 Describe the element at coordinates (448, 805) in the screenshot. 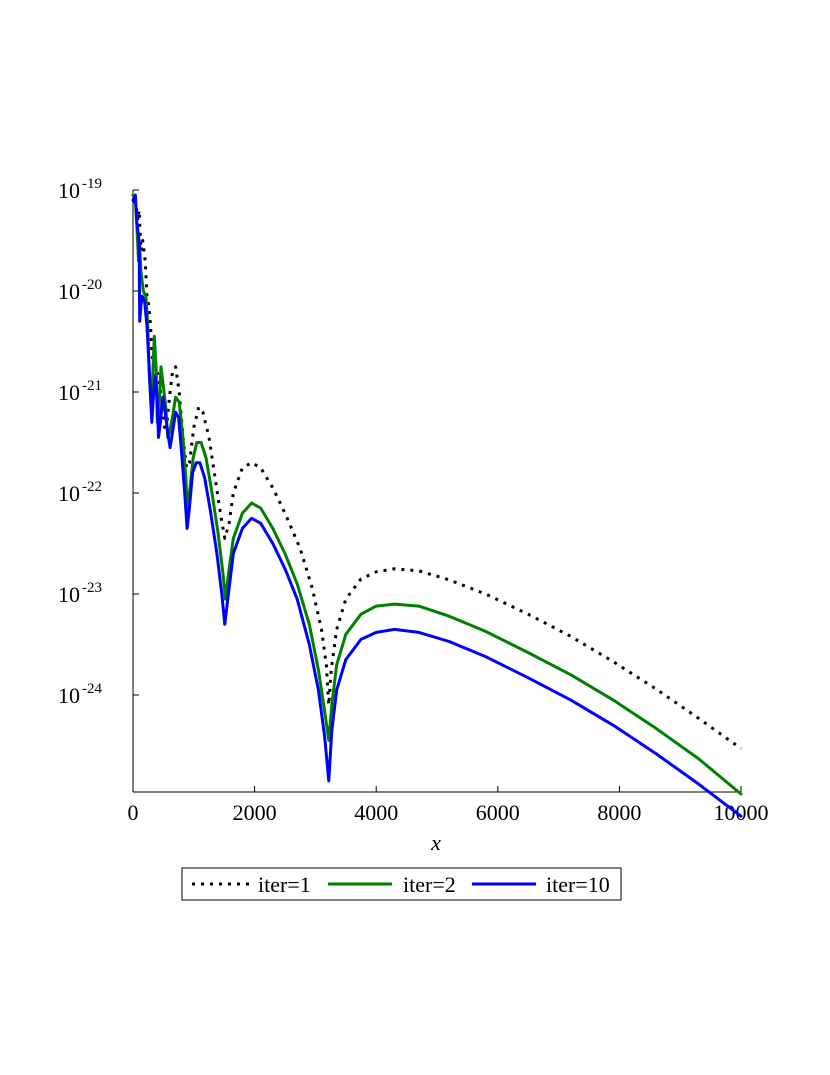

I see `x-ticks: 0 2000 4000 6000 8000 10000` at that location.